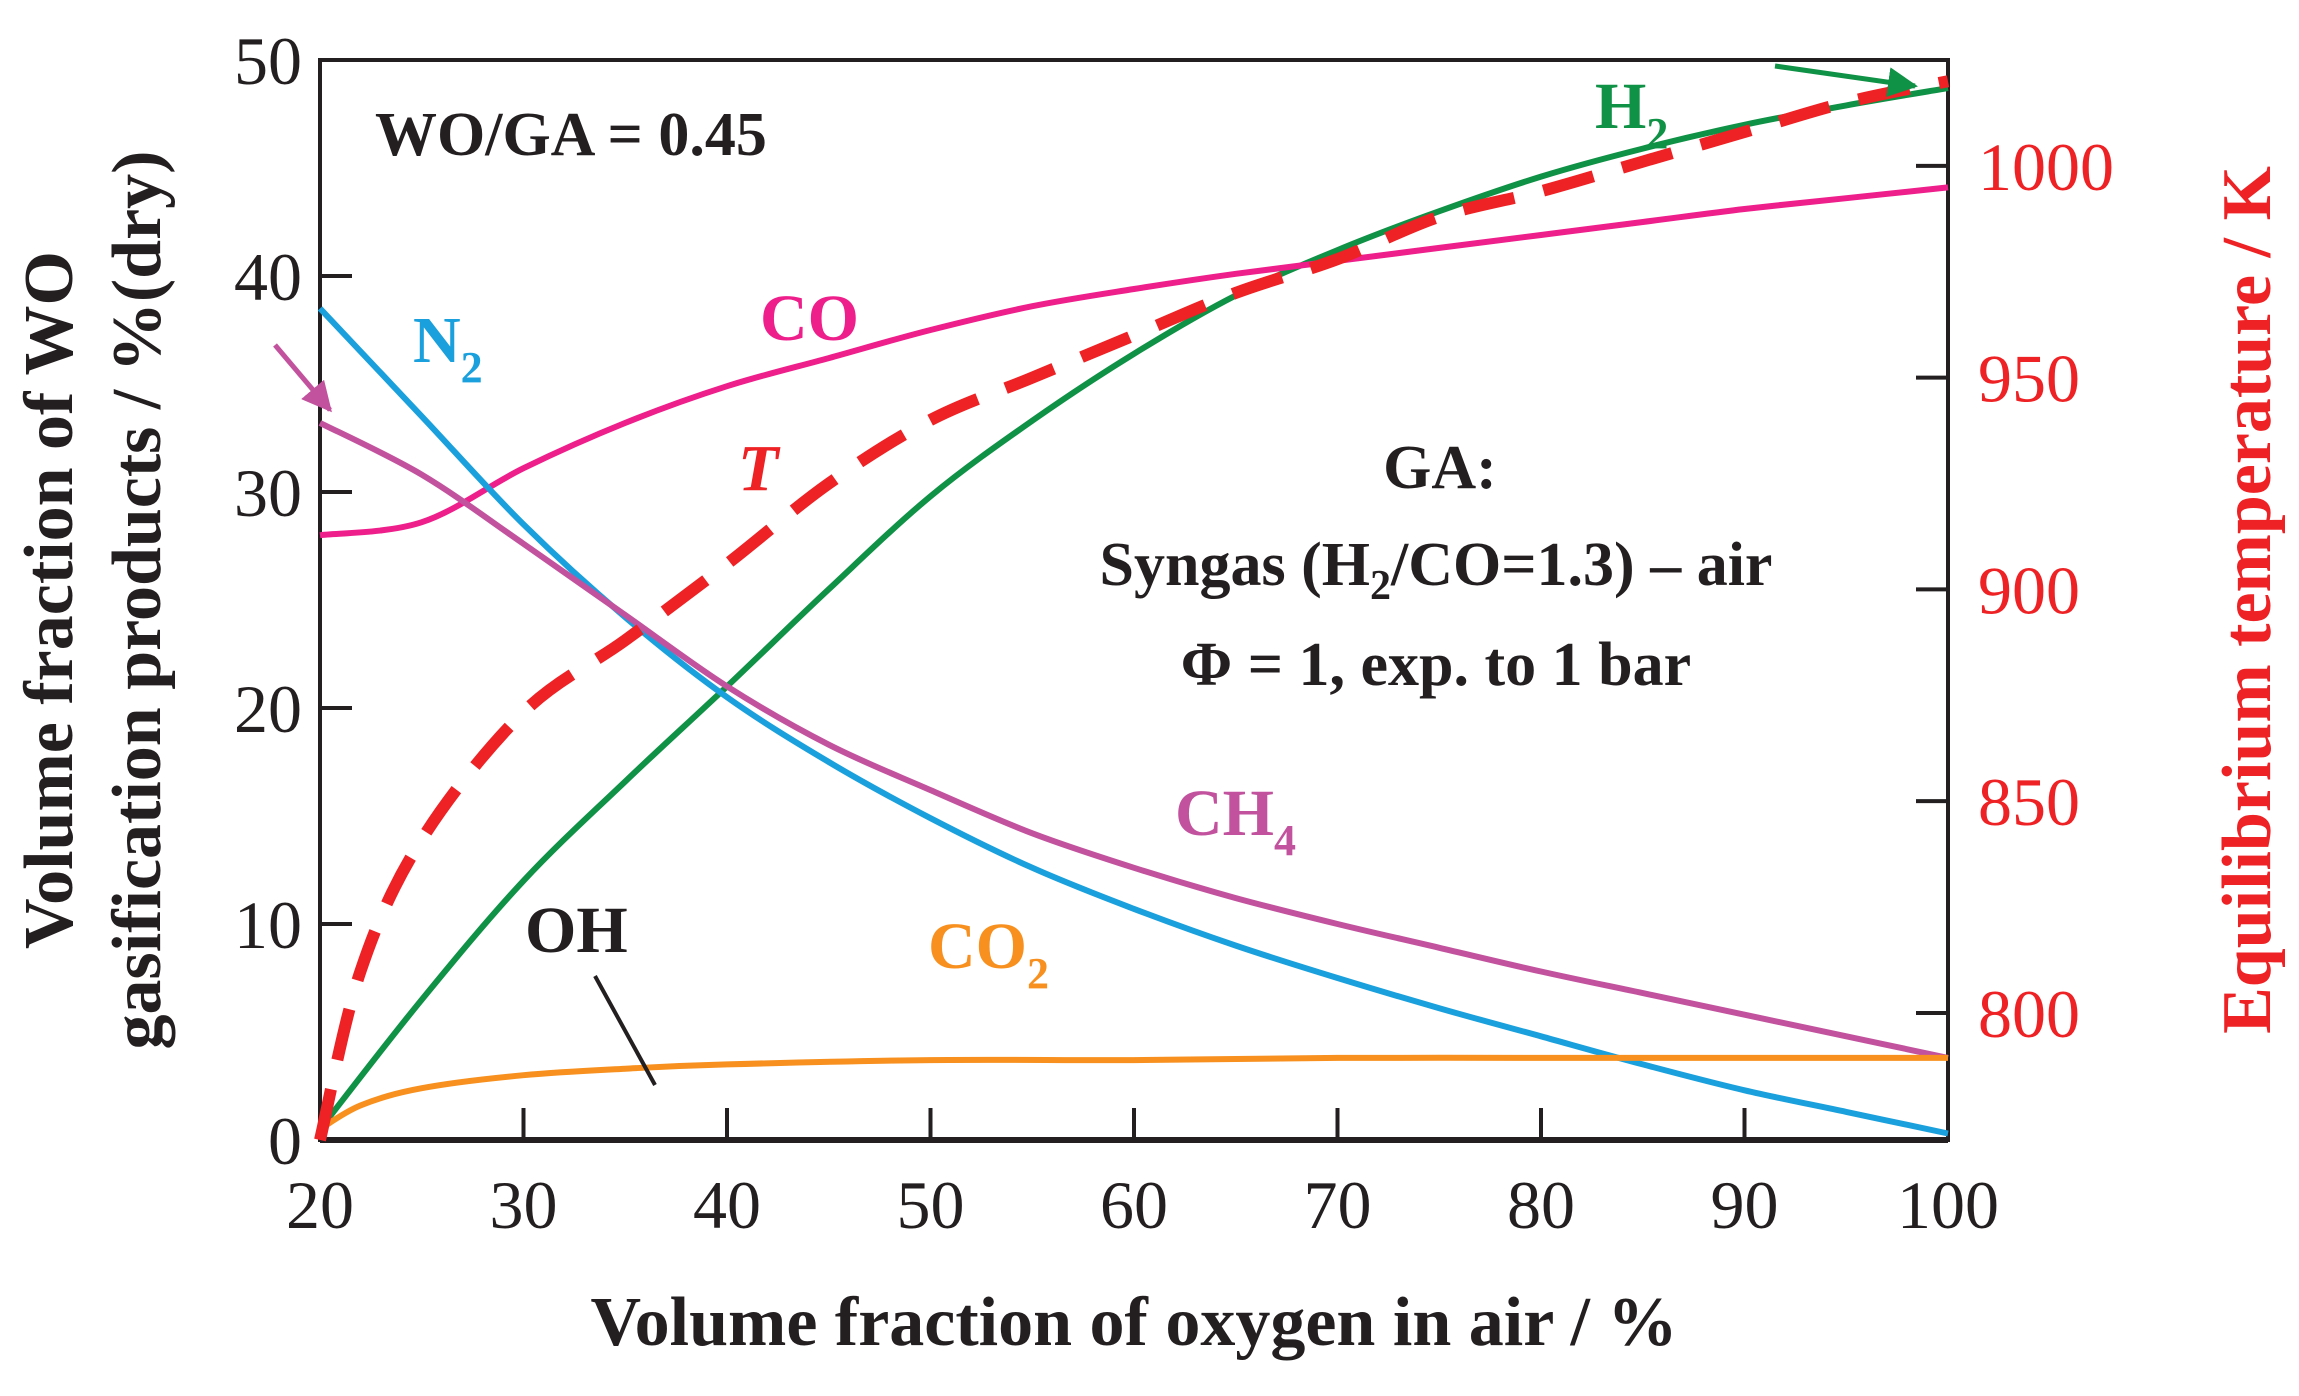  I want to click on label-oh: OH, so click(576, 930).